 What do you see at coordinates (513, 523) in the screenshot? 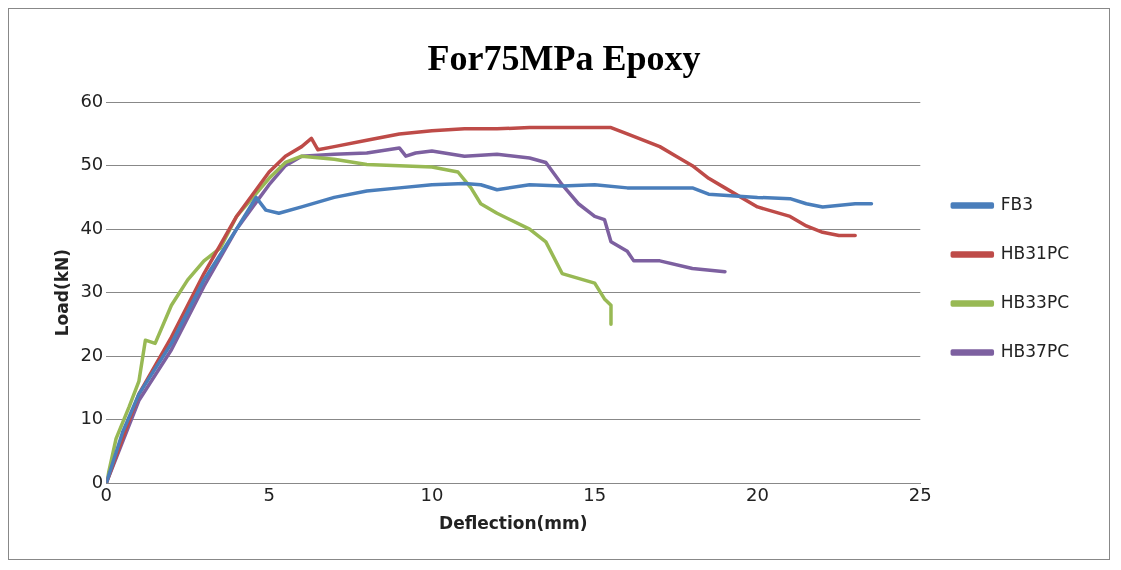
I see `x-axis-title: Deflection(mm)` at bounding box center [513, 523].